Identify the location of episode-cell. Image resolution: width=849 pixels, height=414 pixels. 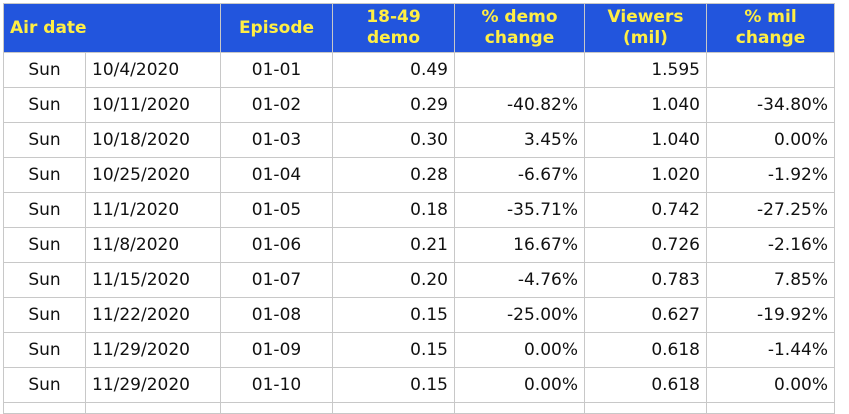
(276, 408).